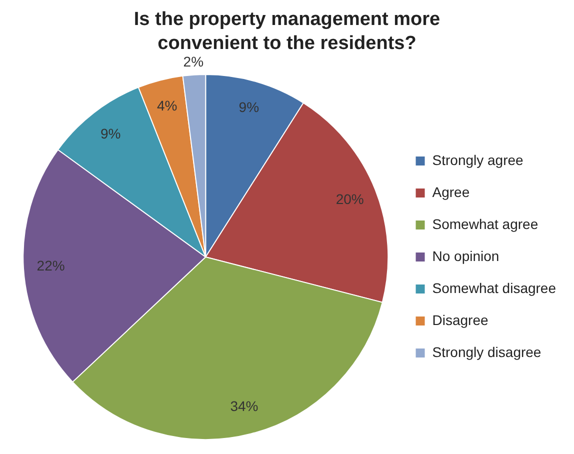  Describe the element at coordinates (350, 198) in the screenshot. I see `data-label: 20%` at that location.